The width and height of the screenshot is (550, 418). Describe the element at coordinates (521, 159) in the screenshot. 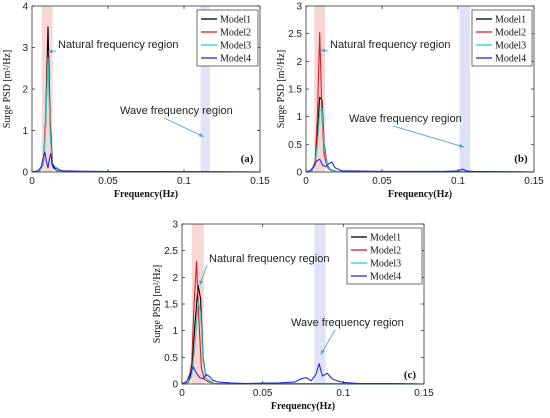

I see `panel-label: (b)` at that location.